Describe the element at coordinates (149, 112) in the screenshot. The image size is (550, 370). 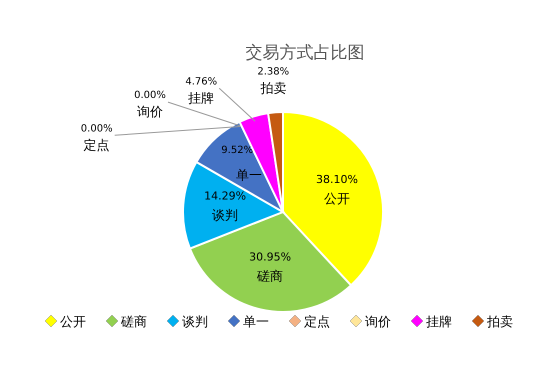
I see `category-label: 询价` at that location.